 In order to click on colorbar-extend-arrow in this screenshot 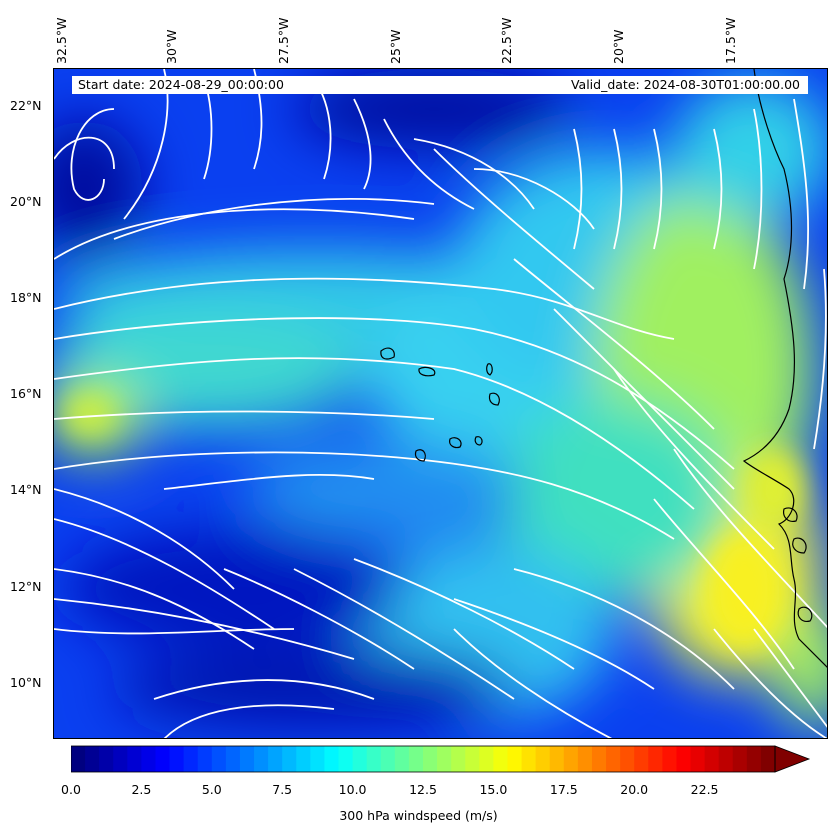, I will do `click(792, 759)`.